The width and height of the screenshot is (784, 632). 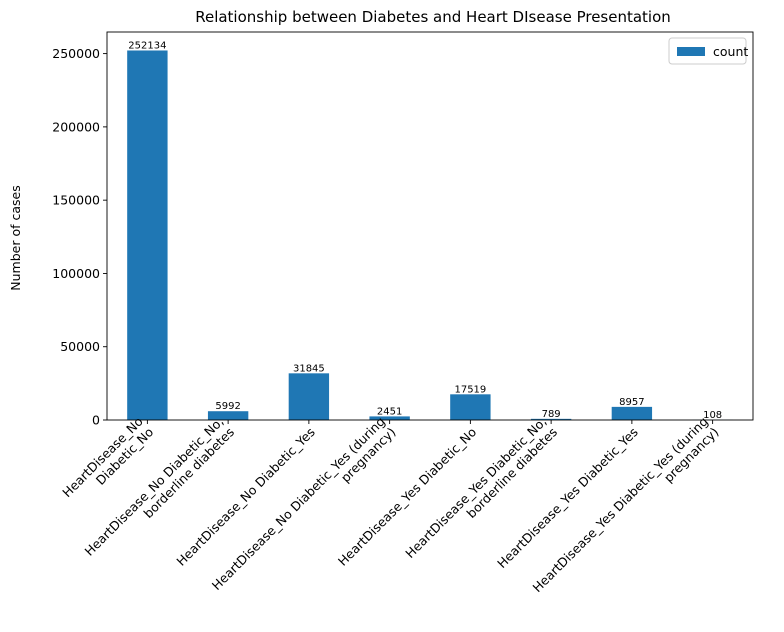 What do you see at coordinates (76, 53) in the screenshot?
I see `y-tick-label: 250000` at bounding box center [76, 53].